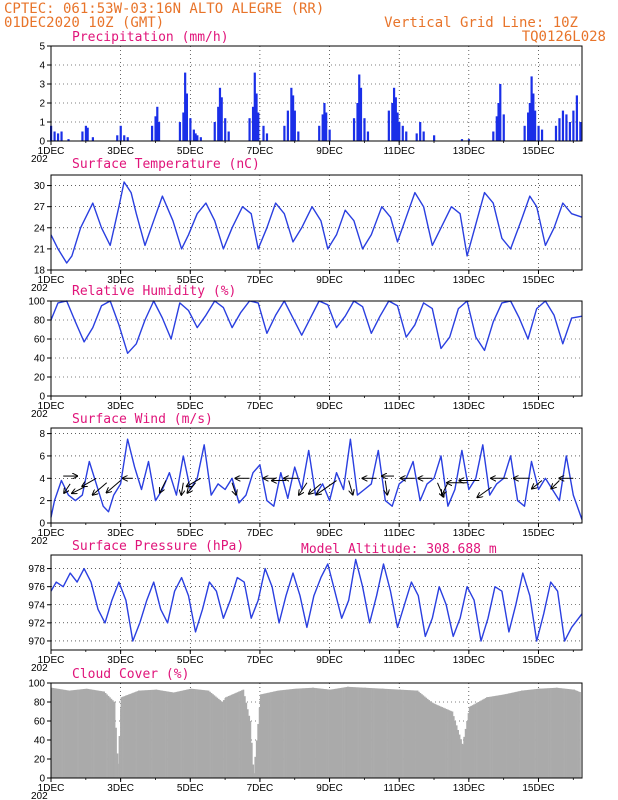 The image size is (618, 800). What do you see at coordinates (329, 533) in the screenshot?
I see `x-tick-label: 9DEC` at bounding box center [329, 533].